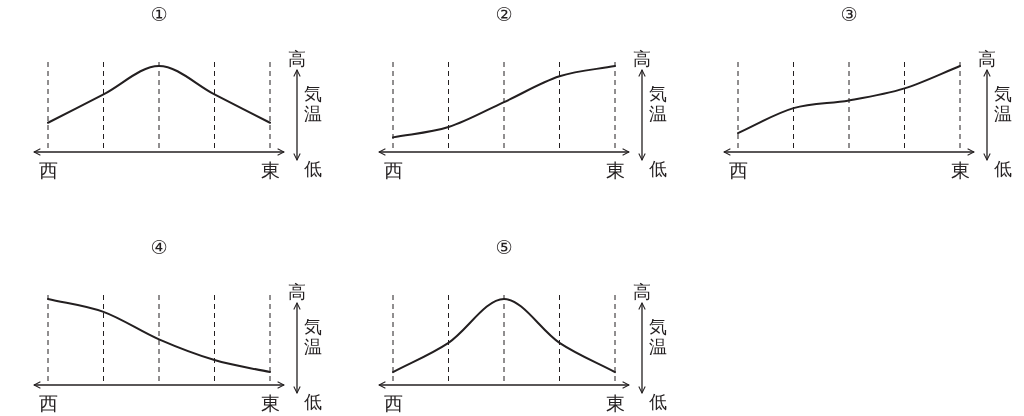 This screenshot has width=1024, height=416. I want to click on chart-title: ①, so click(159, 14).